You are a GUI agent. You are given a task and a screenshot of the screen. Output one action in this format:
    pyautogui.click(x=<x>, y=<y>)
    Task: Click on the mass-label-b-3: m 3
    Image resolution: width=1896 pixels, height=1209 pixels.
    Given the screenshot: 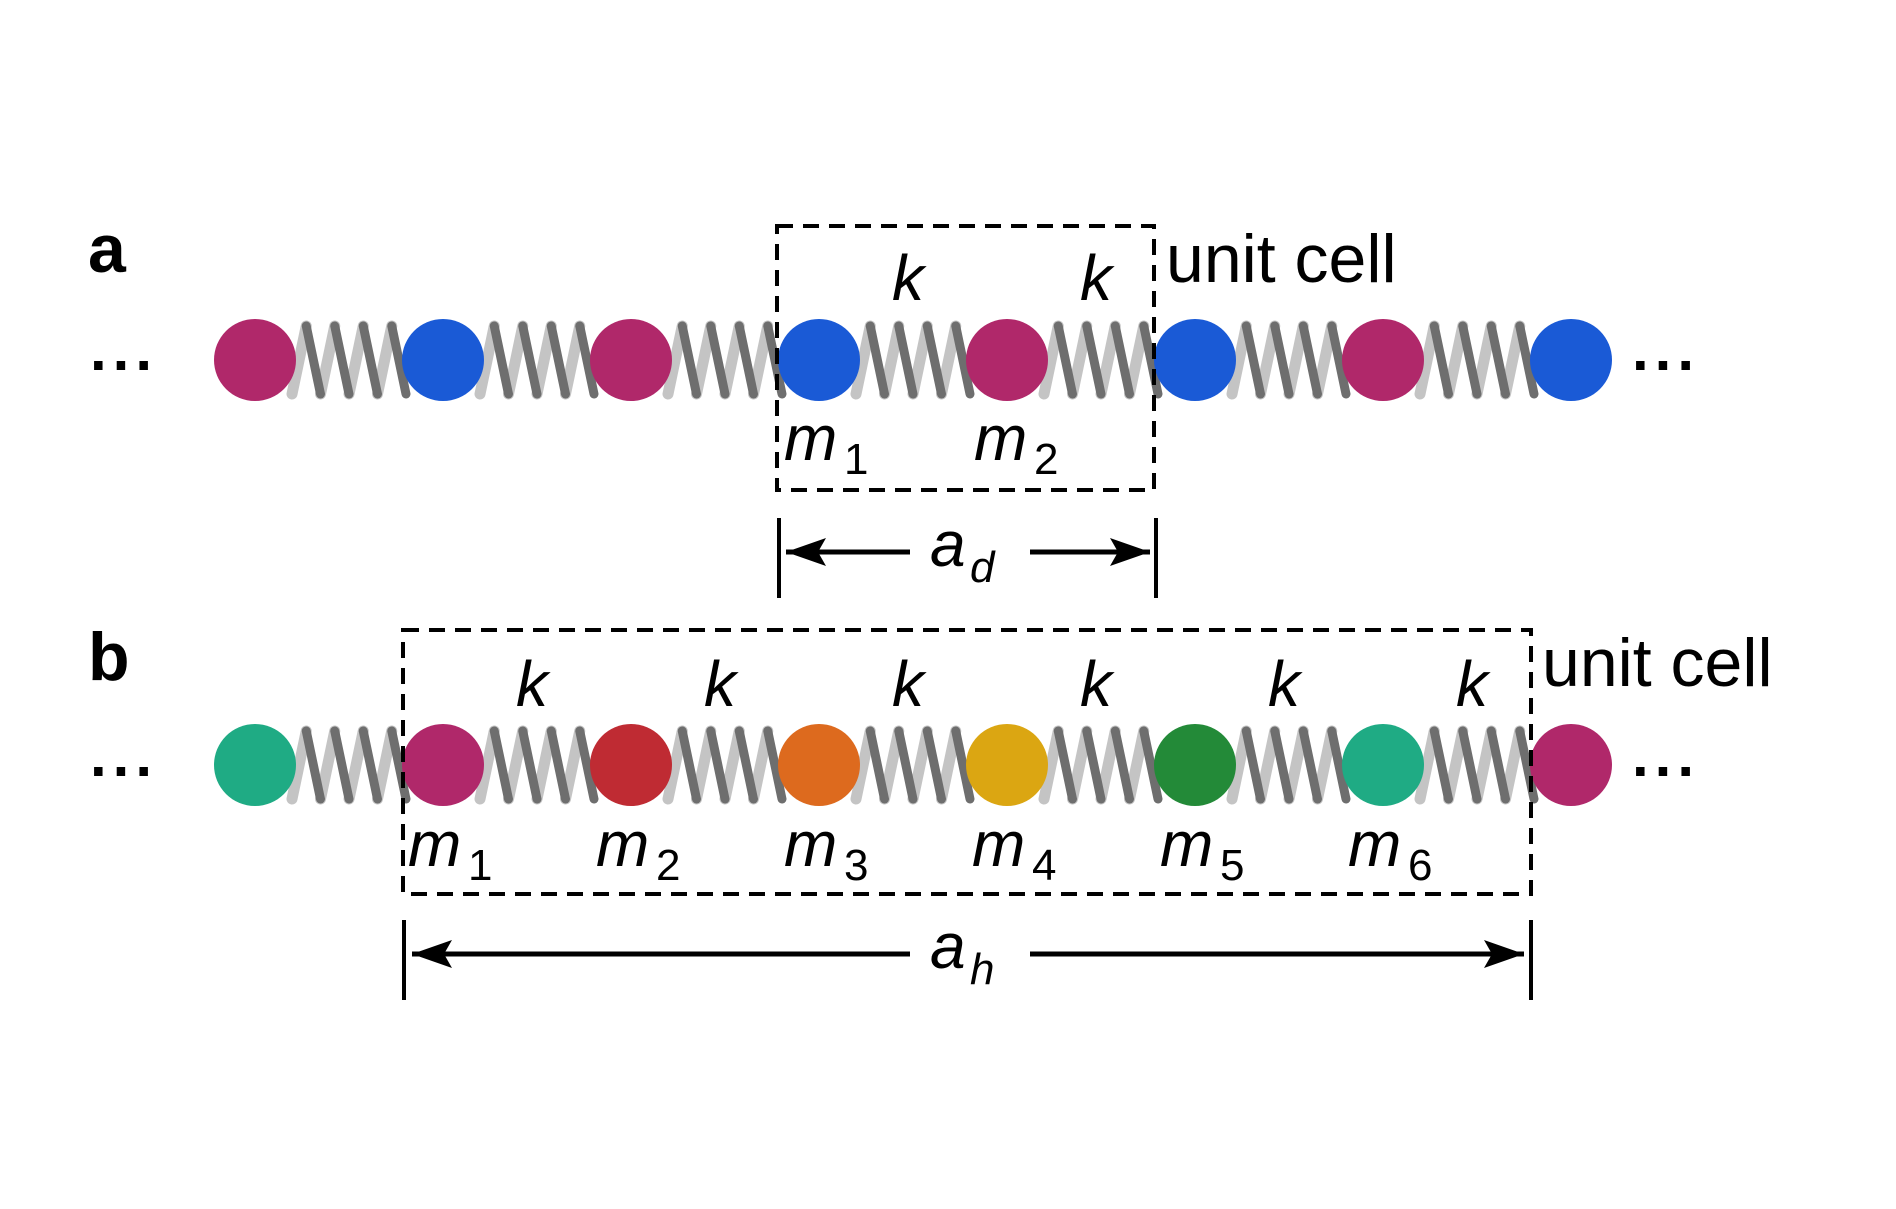 What is the action you would take?
    pyautogui.click(x=826, y=849)
    